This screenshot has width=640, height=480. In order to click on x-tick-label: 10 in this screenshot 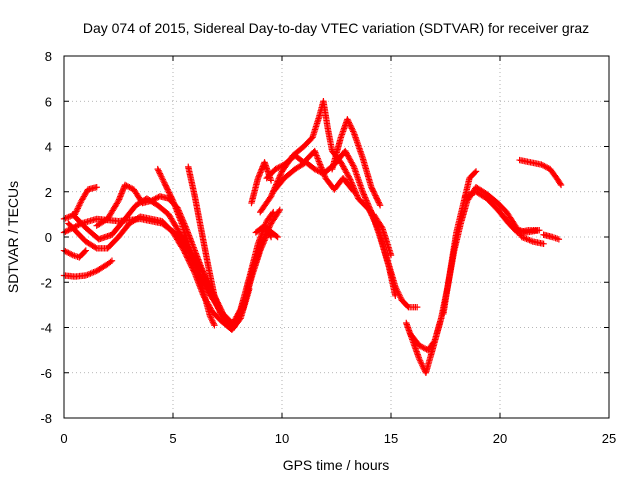, I will do `click(282, 438)`.